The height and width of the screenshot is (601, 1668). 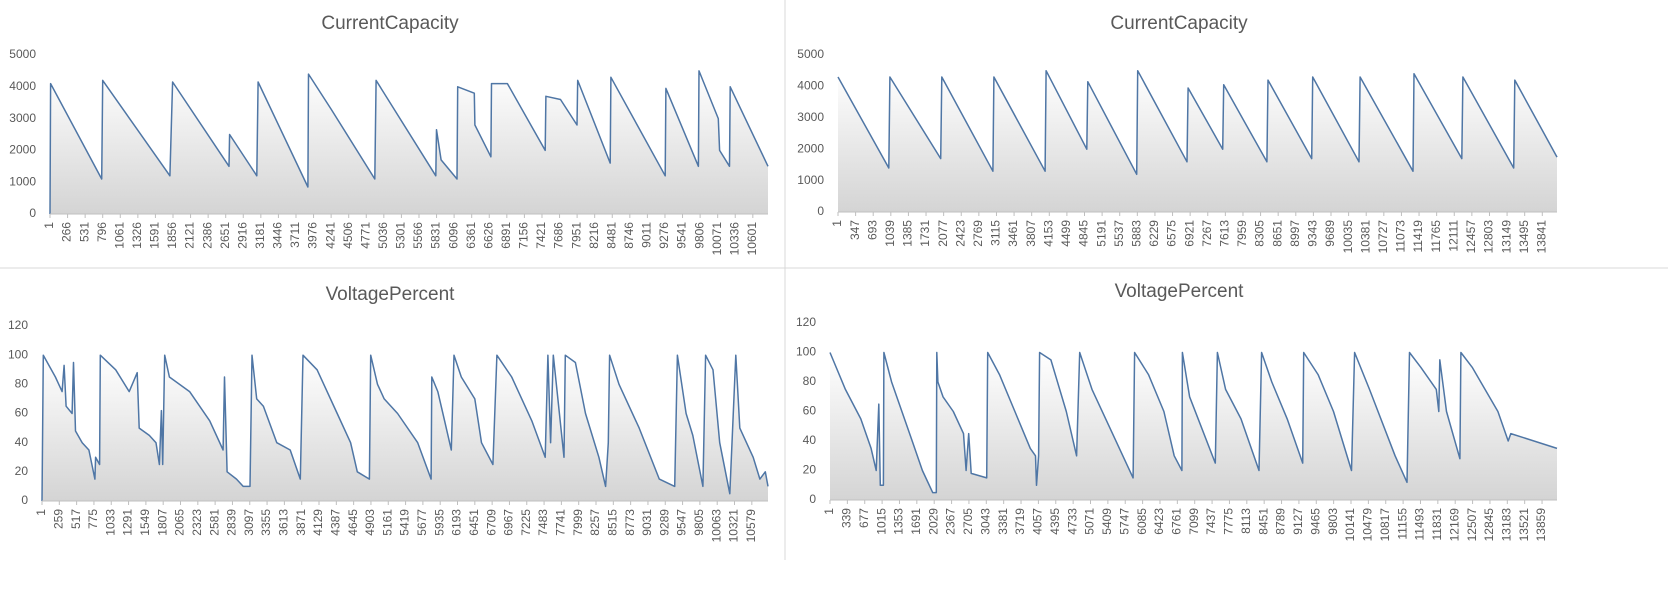 I want to click on x-tick-label: 10727, so click(x=1383, y=237).